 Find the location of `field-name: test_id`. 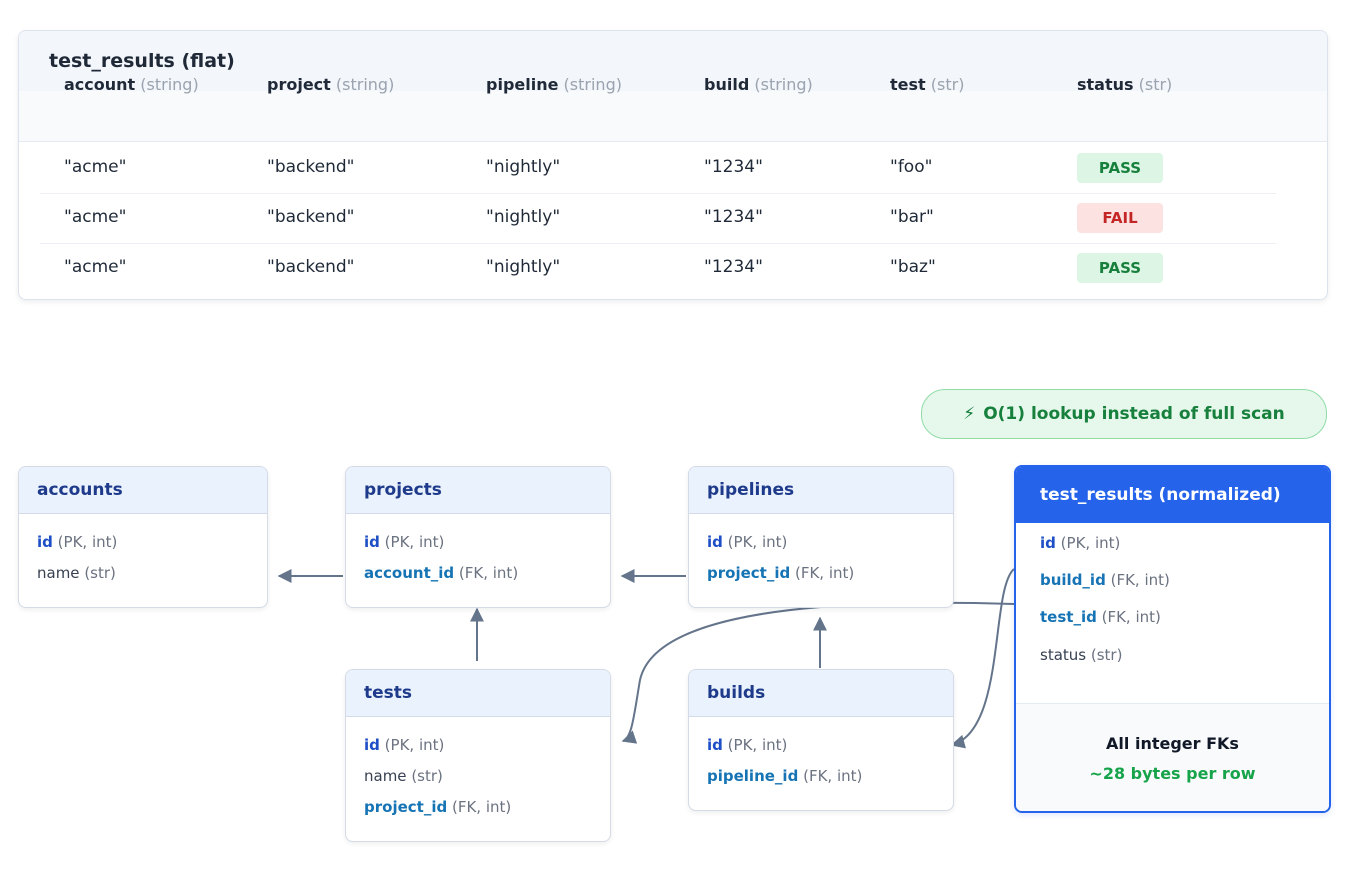

field-name: test_id is located at coordinates (1068, 617).